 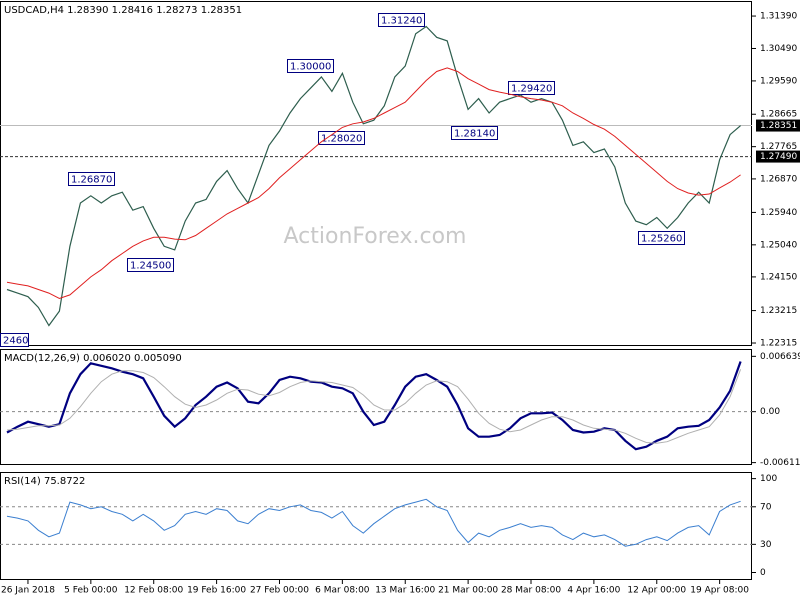 I want to click on annotation: 1.28020, so click(x=341, y=139).